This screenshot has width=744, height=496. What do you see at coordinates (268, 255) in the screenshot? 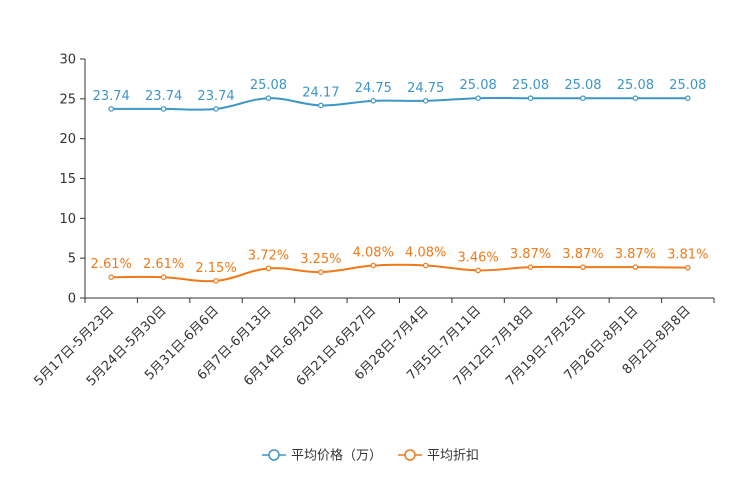
I see `data-label: 3.72%` at bounding box center [268, 255].